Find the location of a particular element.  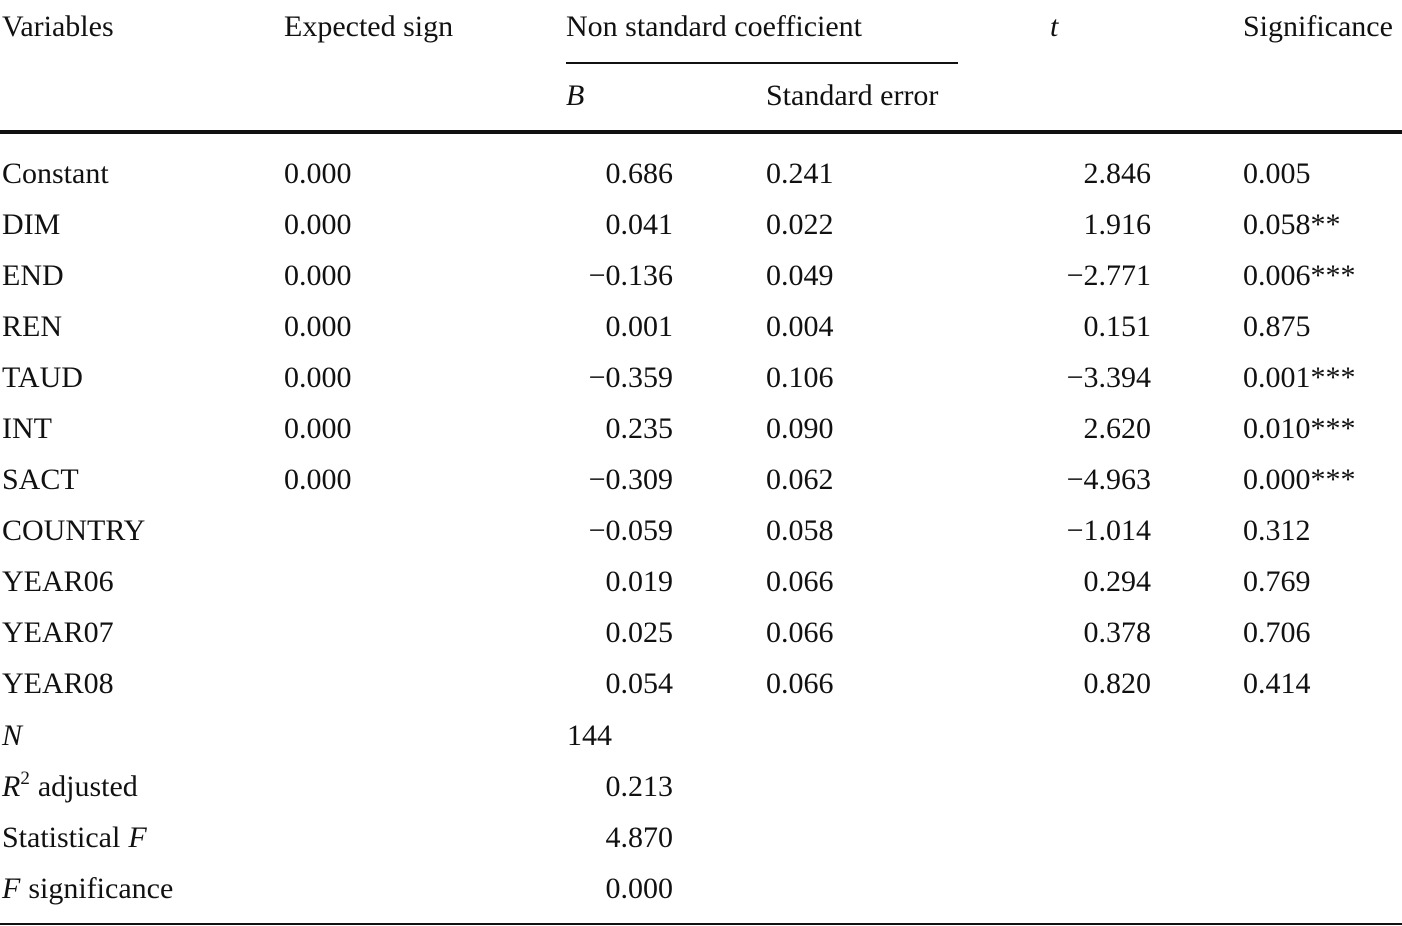

coefficient-b: −0.359 is located at coordinates (630, 377).